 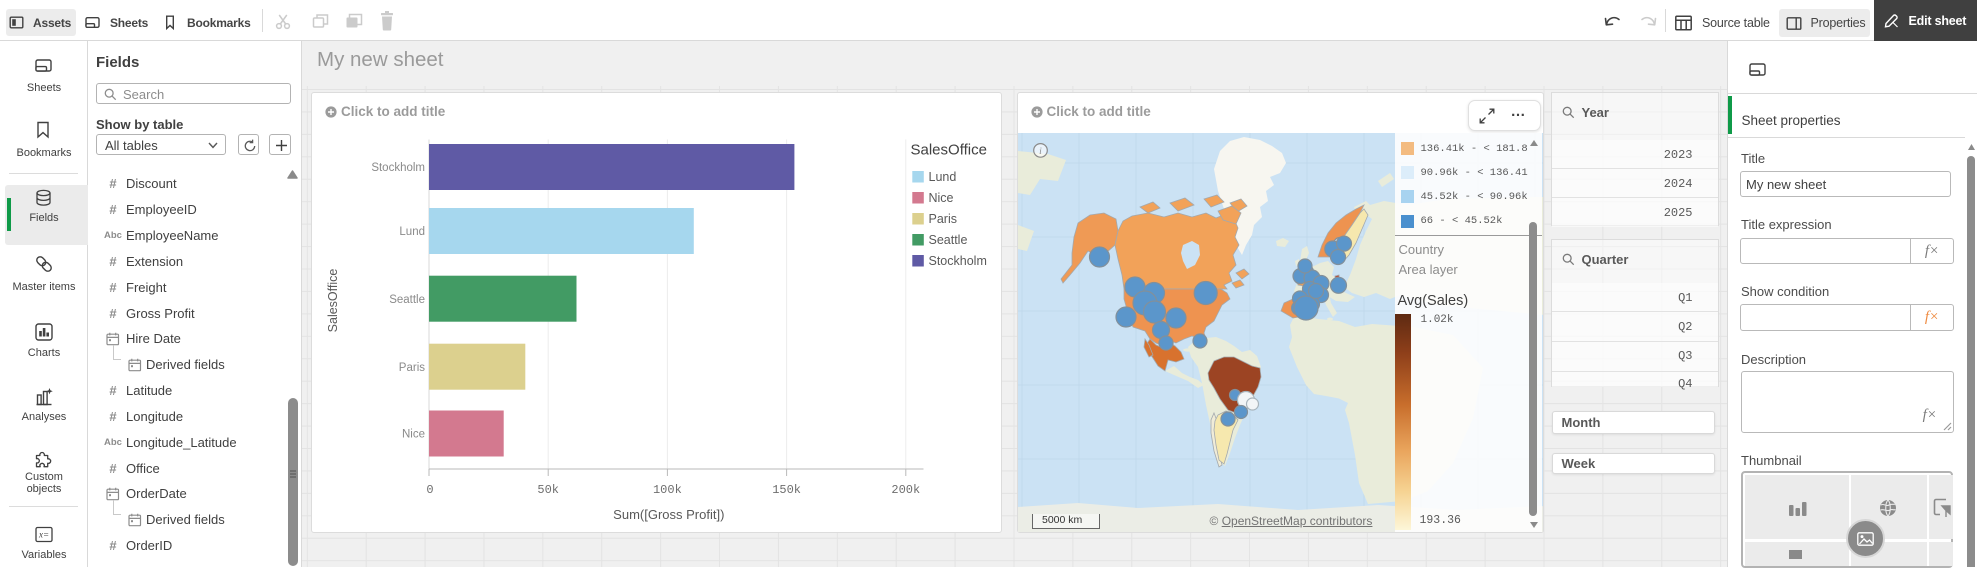 I want to click on svg-text: Sum([Gross Profit]), so click(x=668, y=514).